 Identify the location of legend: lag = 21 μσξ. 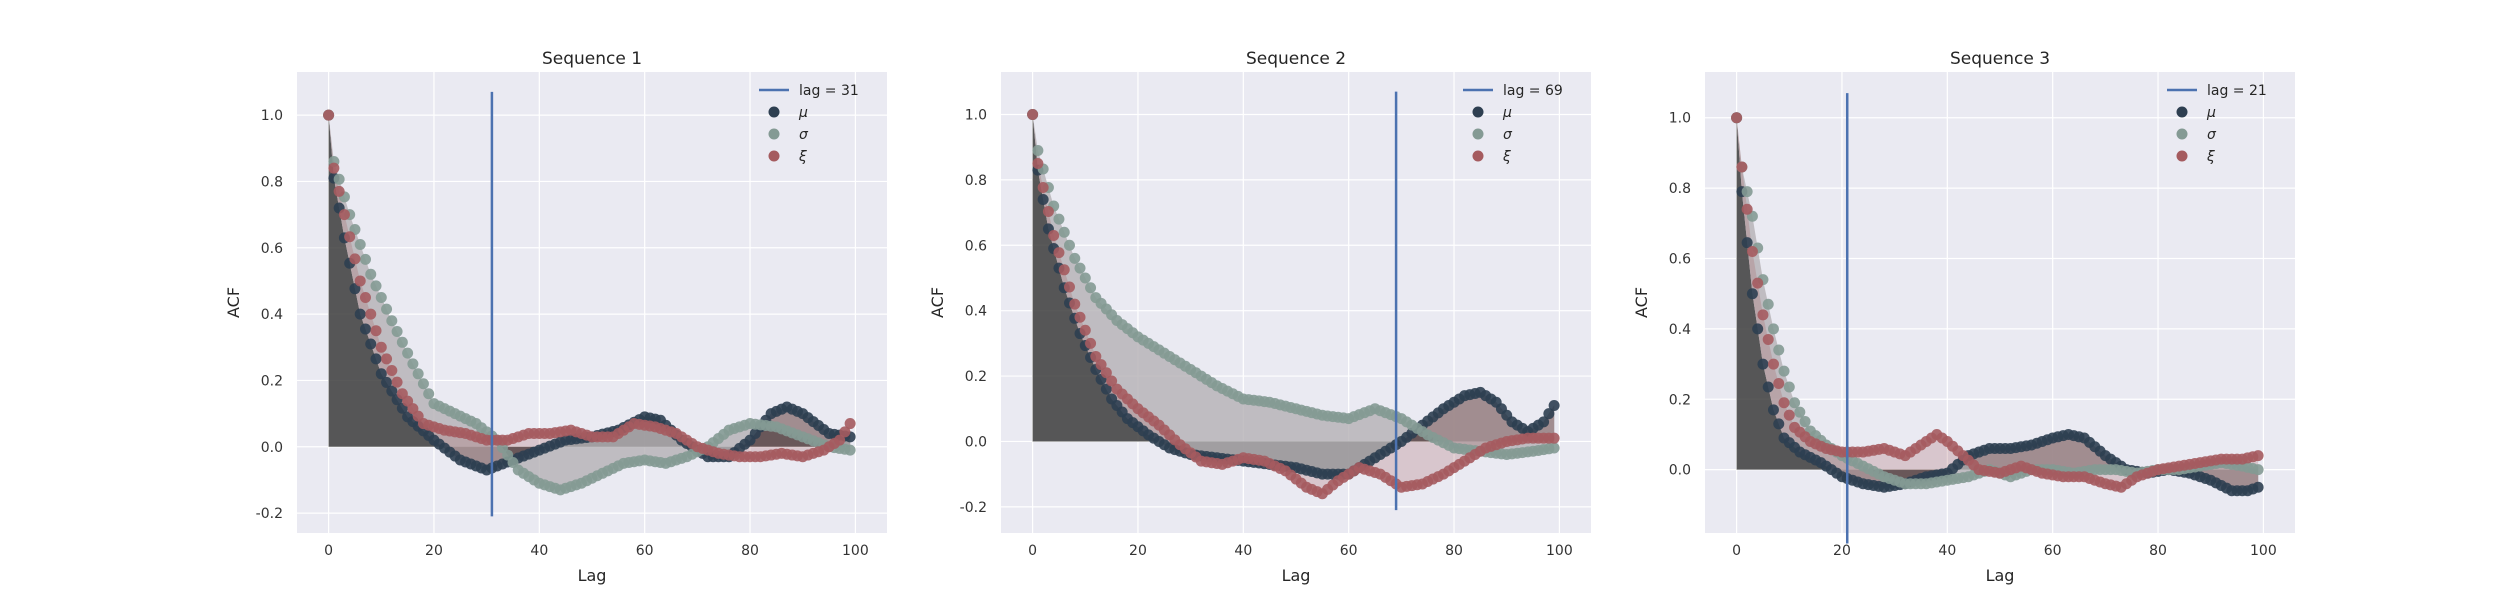
(2217, 124).